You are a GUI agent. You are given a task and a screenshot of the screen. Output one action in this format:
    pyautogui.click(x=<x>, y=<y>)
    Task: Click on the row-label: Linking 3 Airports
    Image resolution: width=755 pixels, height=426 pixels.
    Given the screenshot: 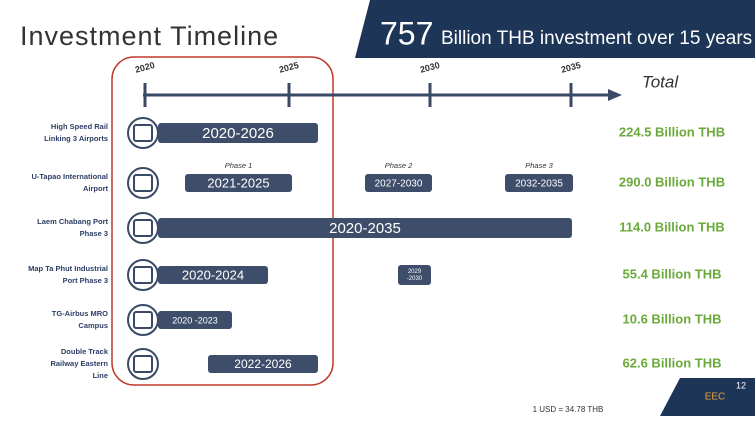 What is the action you would take?
    pyautogui.click(x=76, y=138)
    